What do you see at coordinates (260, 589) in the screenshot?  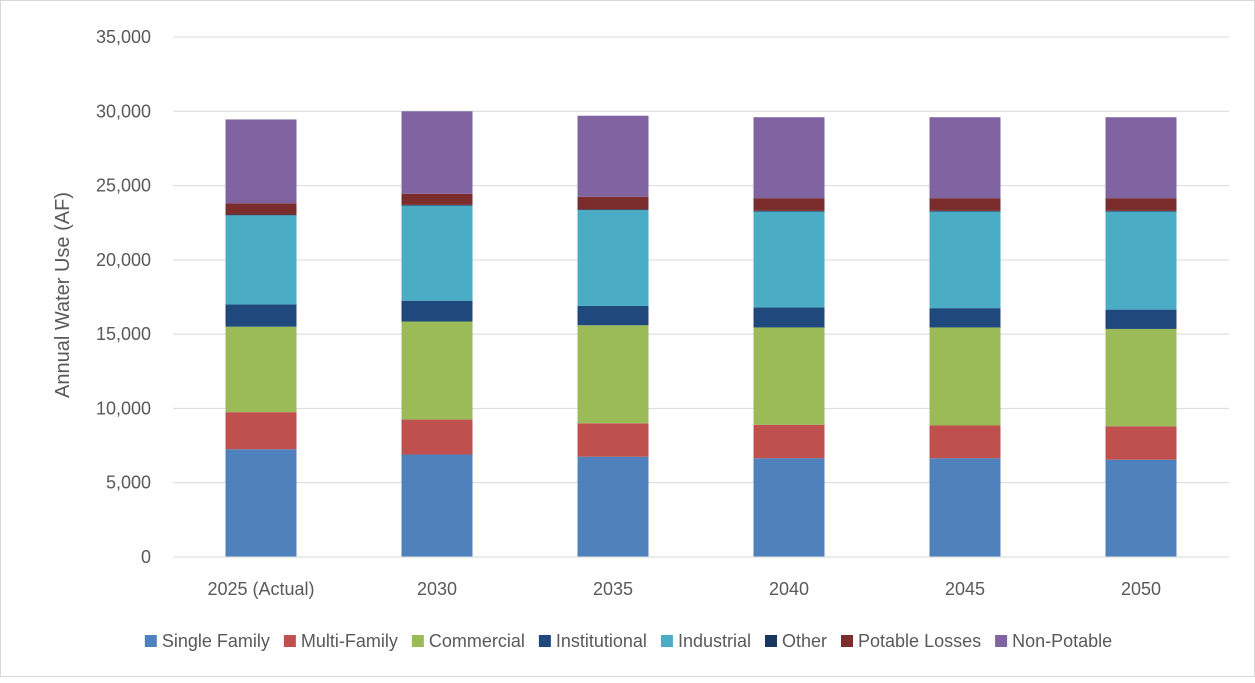 I see `x-tick-label: 2025 (Actual)` at bounding box center [260, 589].